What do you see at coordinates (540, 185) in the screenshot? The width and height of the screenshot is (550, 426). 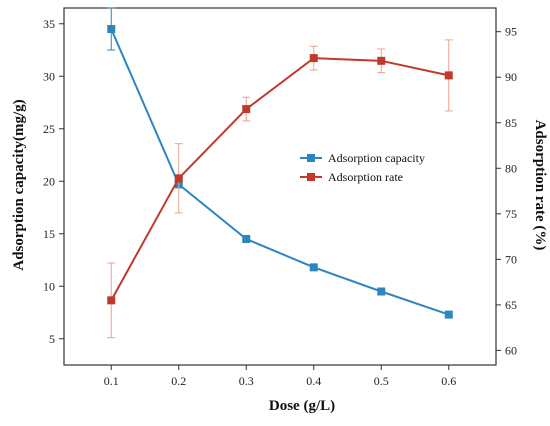 I see `y-axis-right-title: Adsorption rate (%)` at bounding box center [540, 185].